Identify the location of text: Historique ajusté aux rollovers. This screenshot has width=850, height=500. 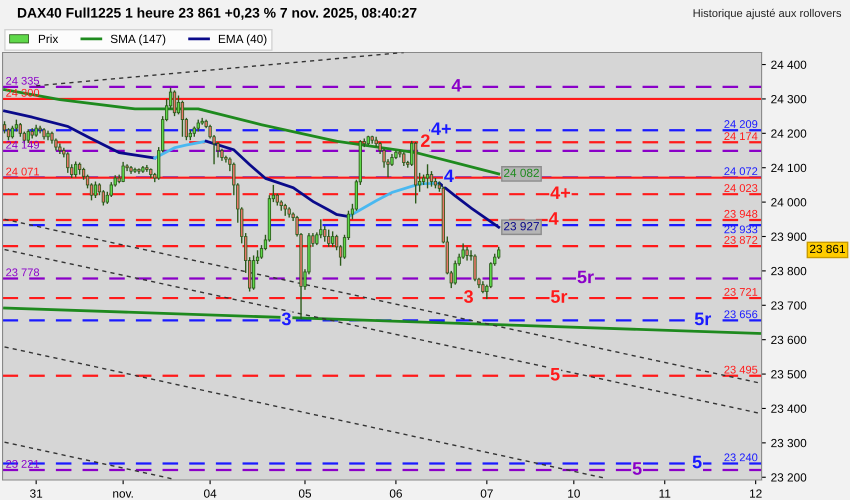
(768, 14).